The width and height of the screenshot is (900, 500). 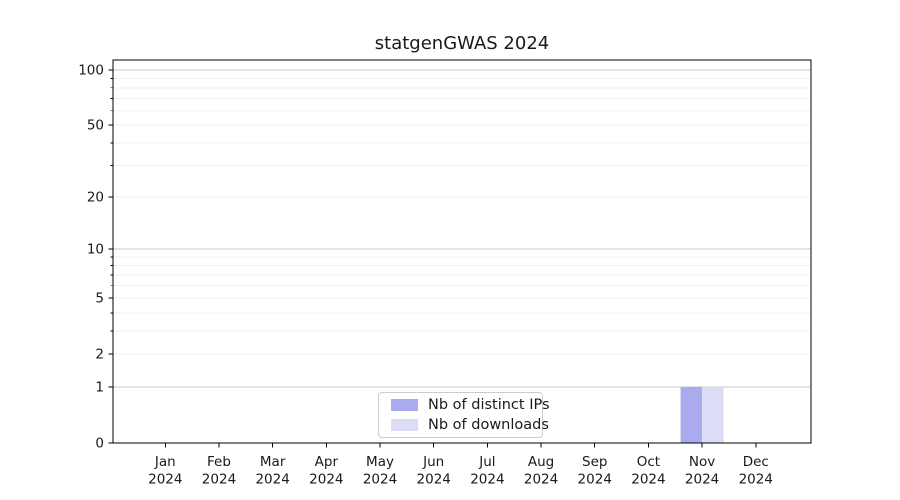 I want to click on y-tick-label: 100, so click(x=91, y=71).